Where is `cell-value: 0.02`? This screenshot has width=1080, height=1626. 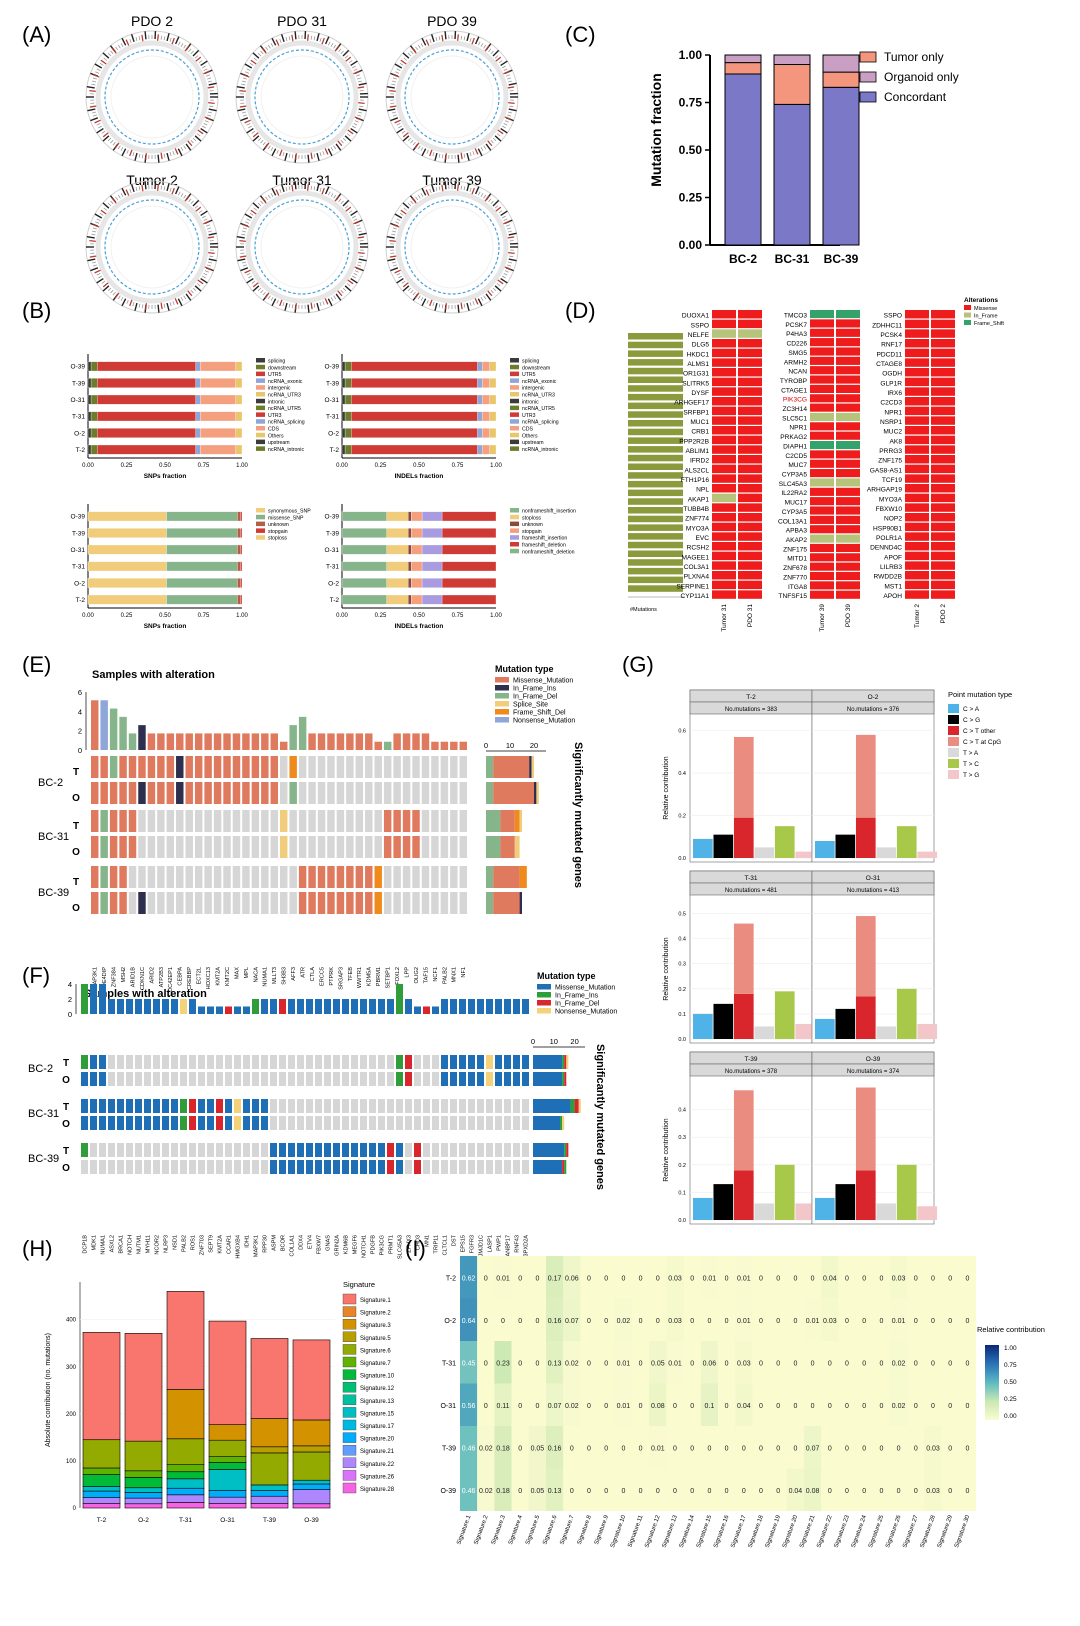 cell-value: 0.02 is located at coordinates (572, 1363).